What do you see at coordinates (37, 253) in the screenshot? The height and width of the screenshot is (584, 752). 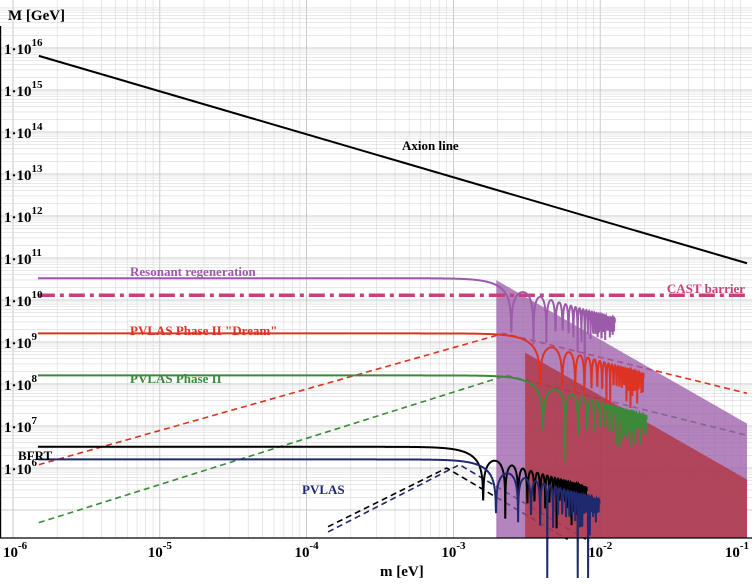 I see `y-tick-label-exponent: 11` at bounding box center [37, 253].